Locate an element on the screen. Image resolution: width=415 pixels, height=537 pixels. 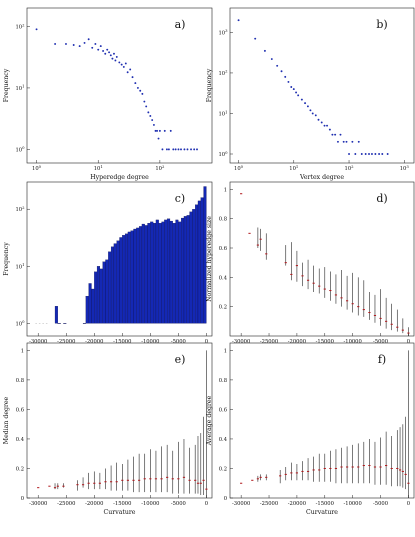
panel-f-ytick-label: 0 is located at coordinates (225, 499).